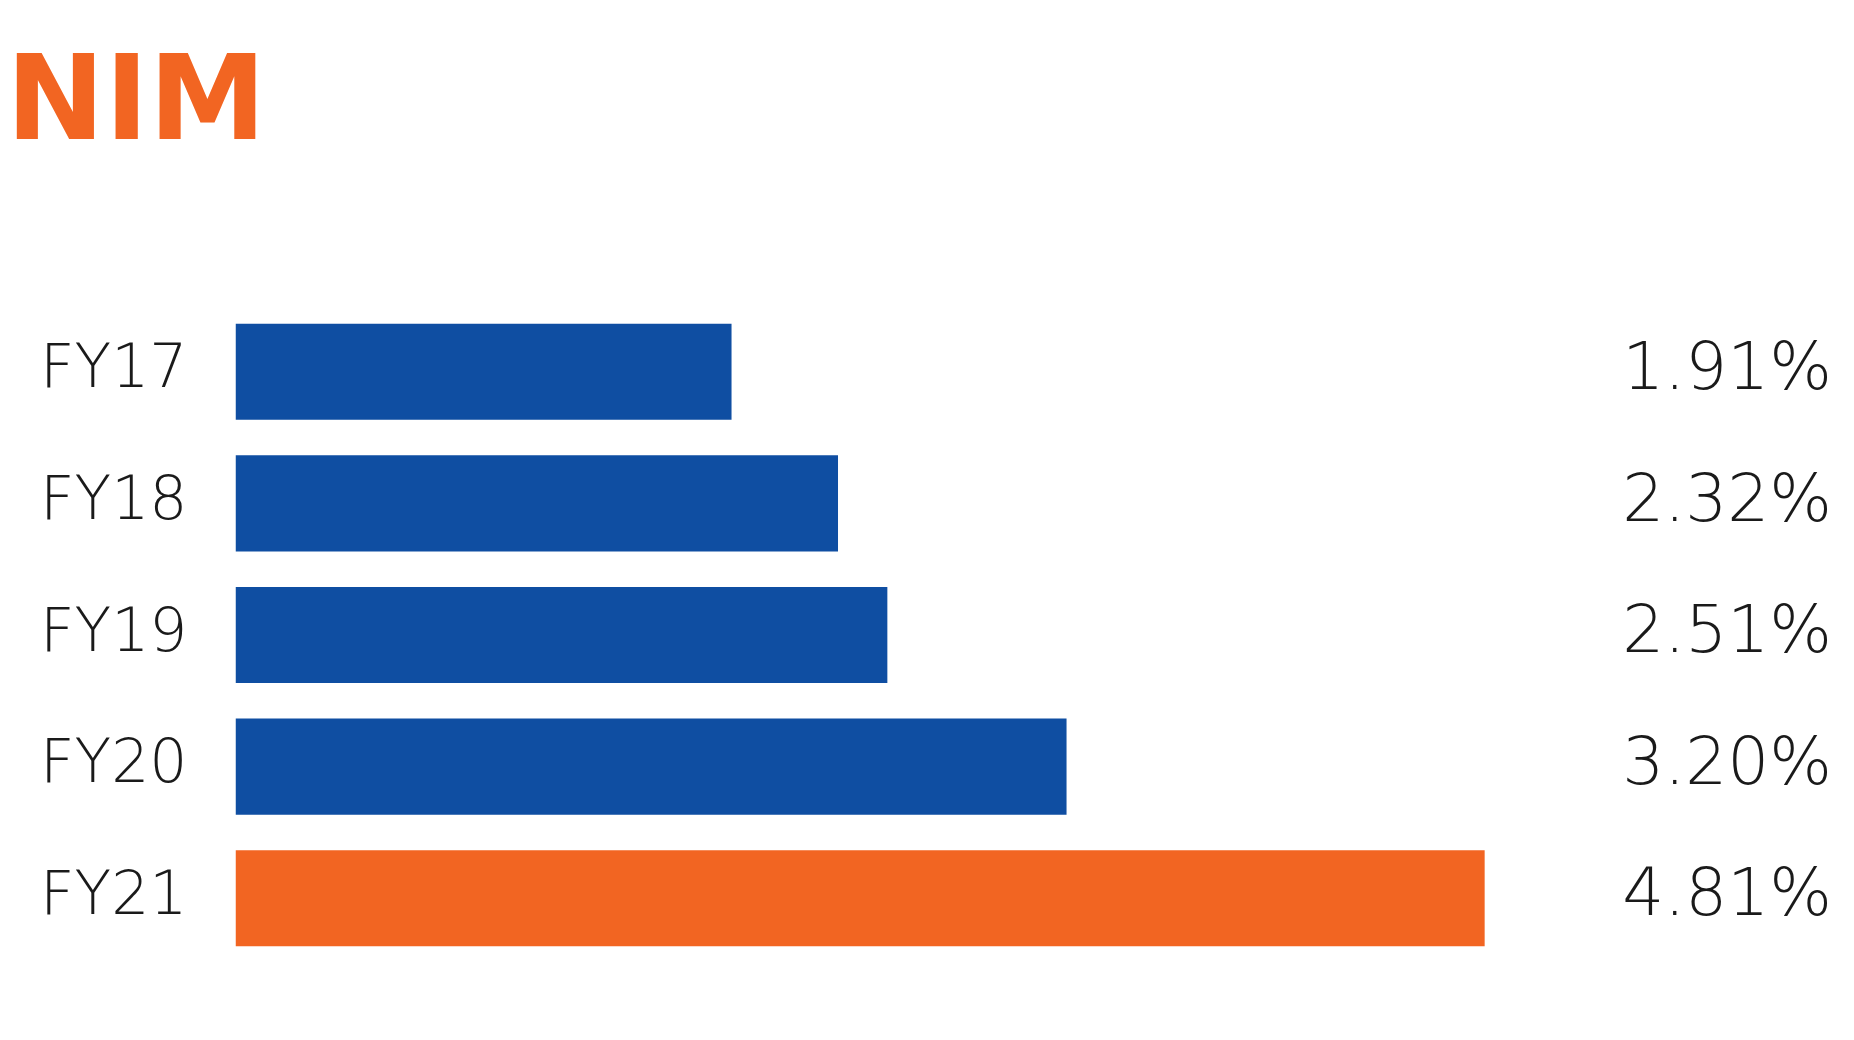  What do you see at coordinates (1727, 761) in the screenshot?
I see `data-label: 3.20%` at bounding box center [1727, 761].